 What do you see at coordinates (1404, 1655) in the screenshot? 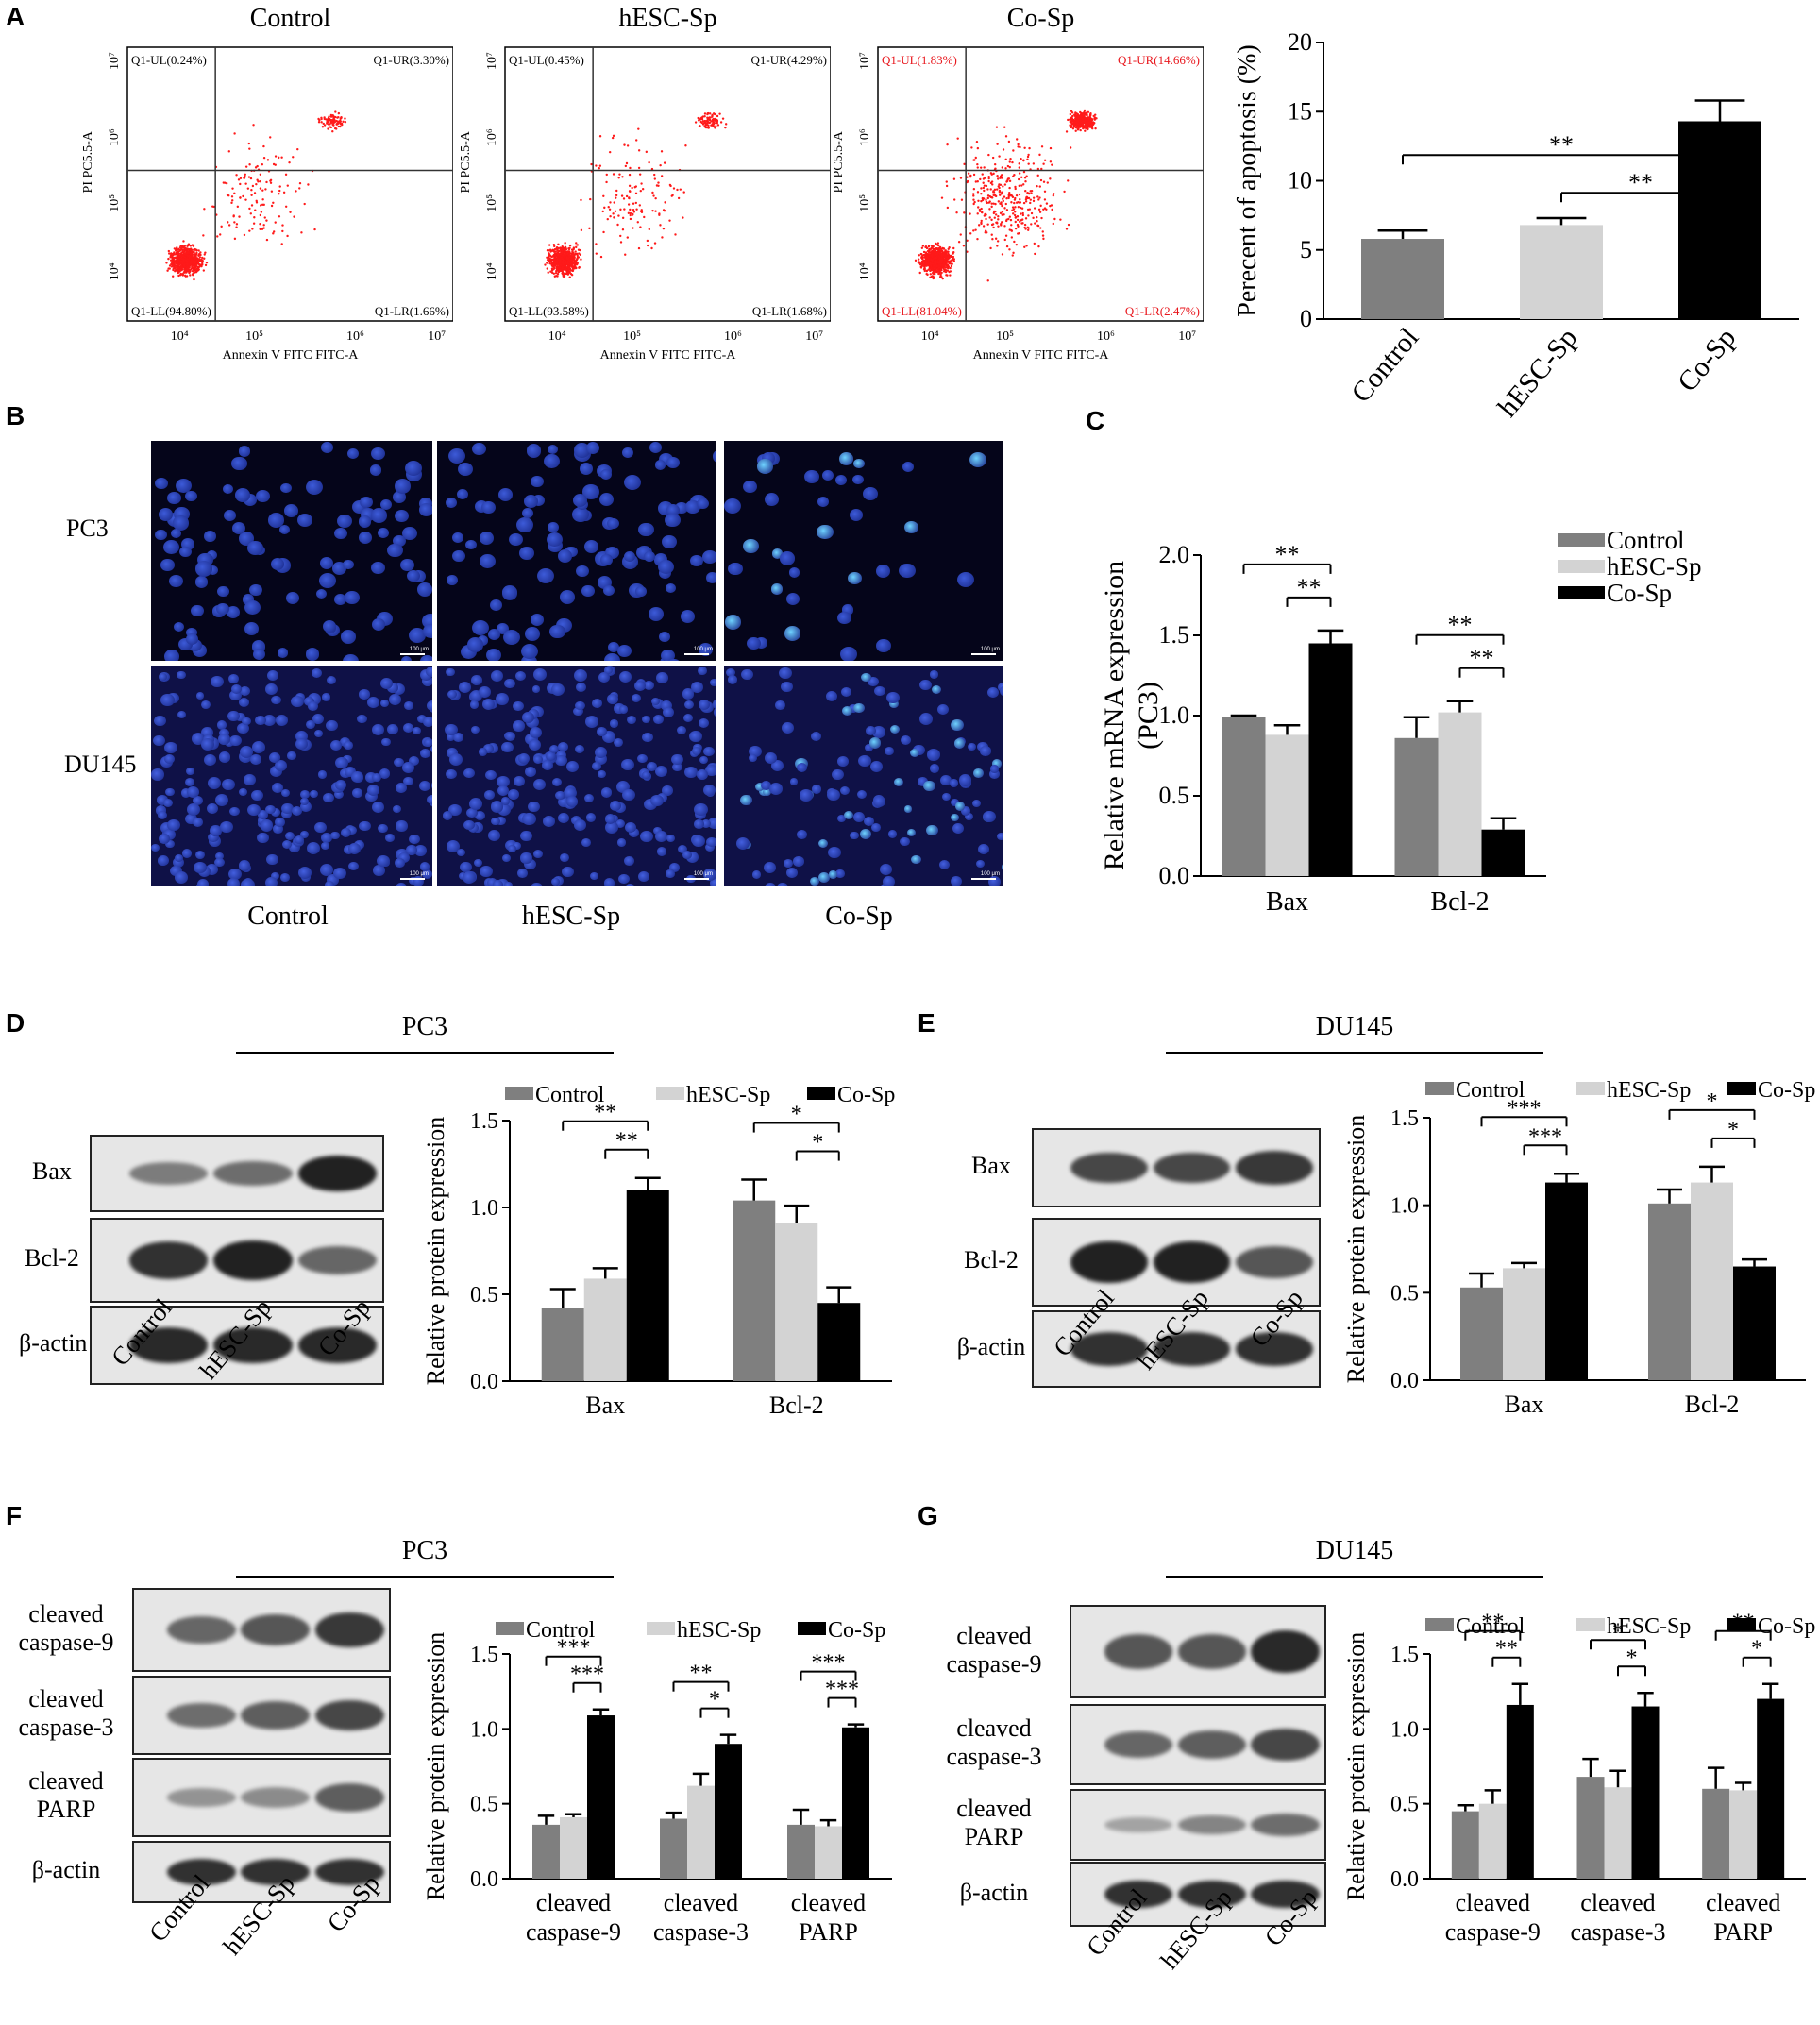
I see `y-tick-label: 1.5` at bounding box center [1404, 1655].